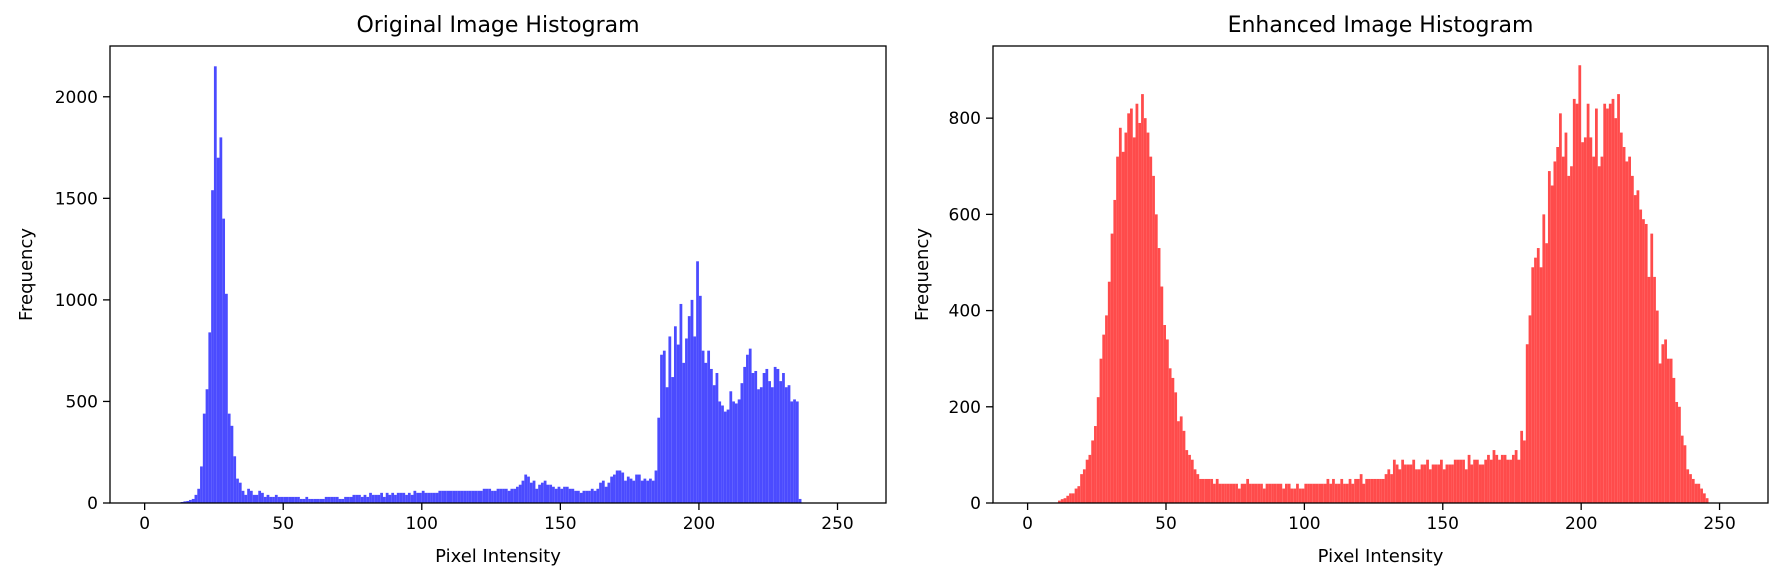 The image size is (1784, 581). What do you see at coordinates (496, 518) in the screenshot?
I see `x-axis-ticks: 0 50 100 150 200 250` at bounding box center [496, 518].